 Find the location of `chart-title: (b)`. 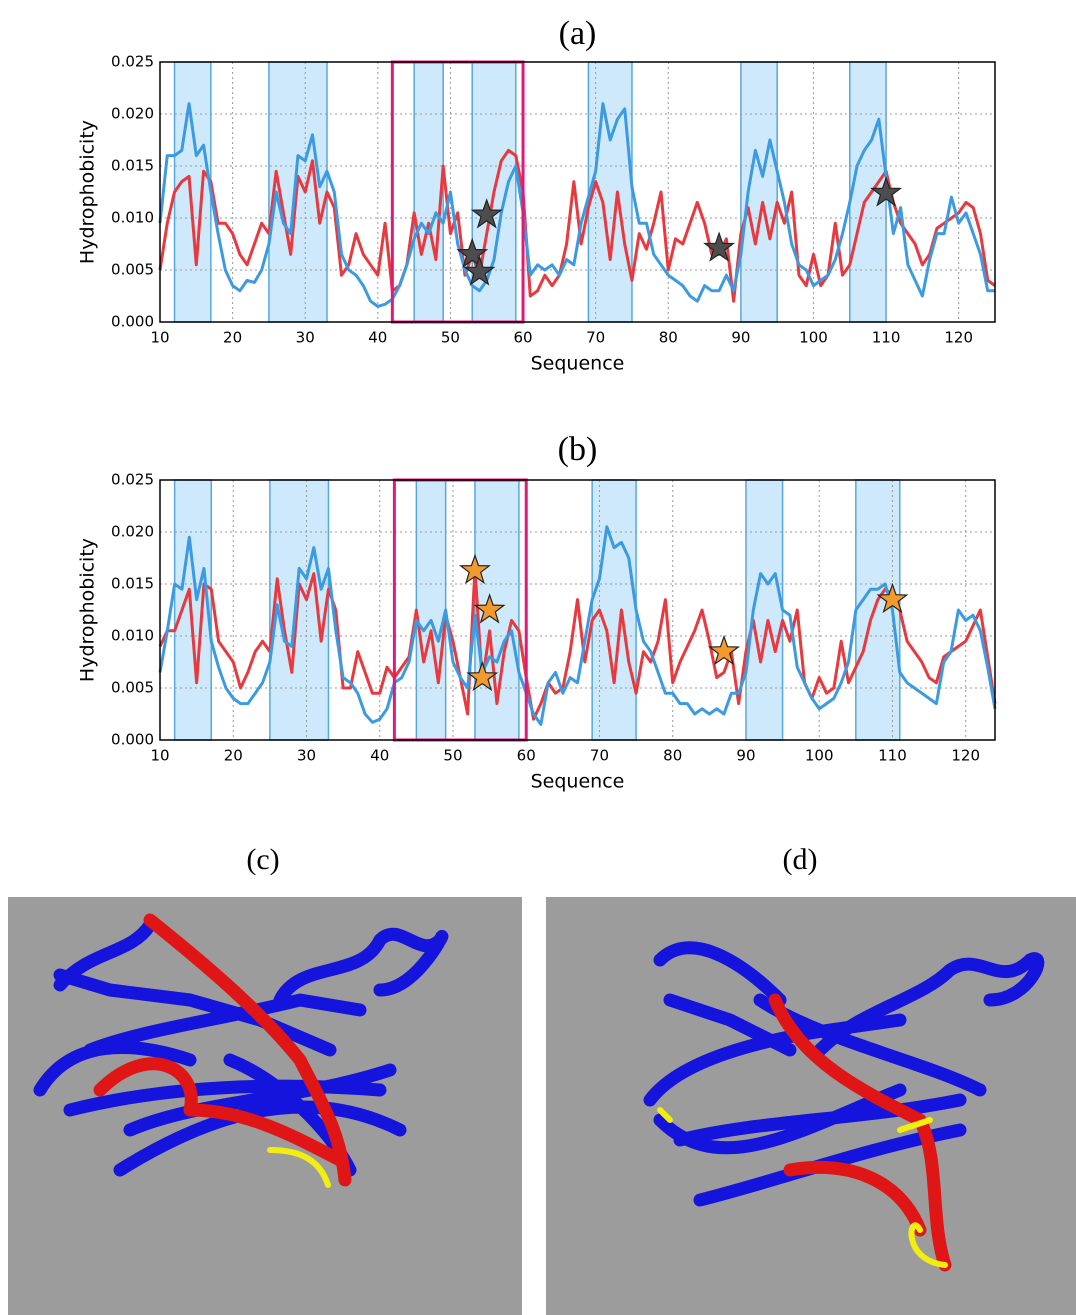

chart-title: (b) is located at coordinates (578, 449).